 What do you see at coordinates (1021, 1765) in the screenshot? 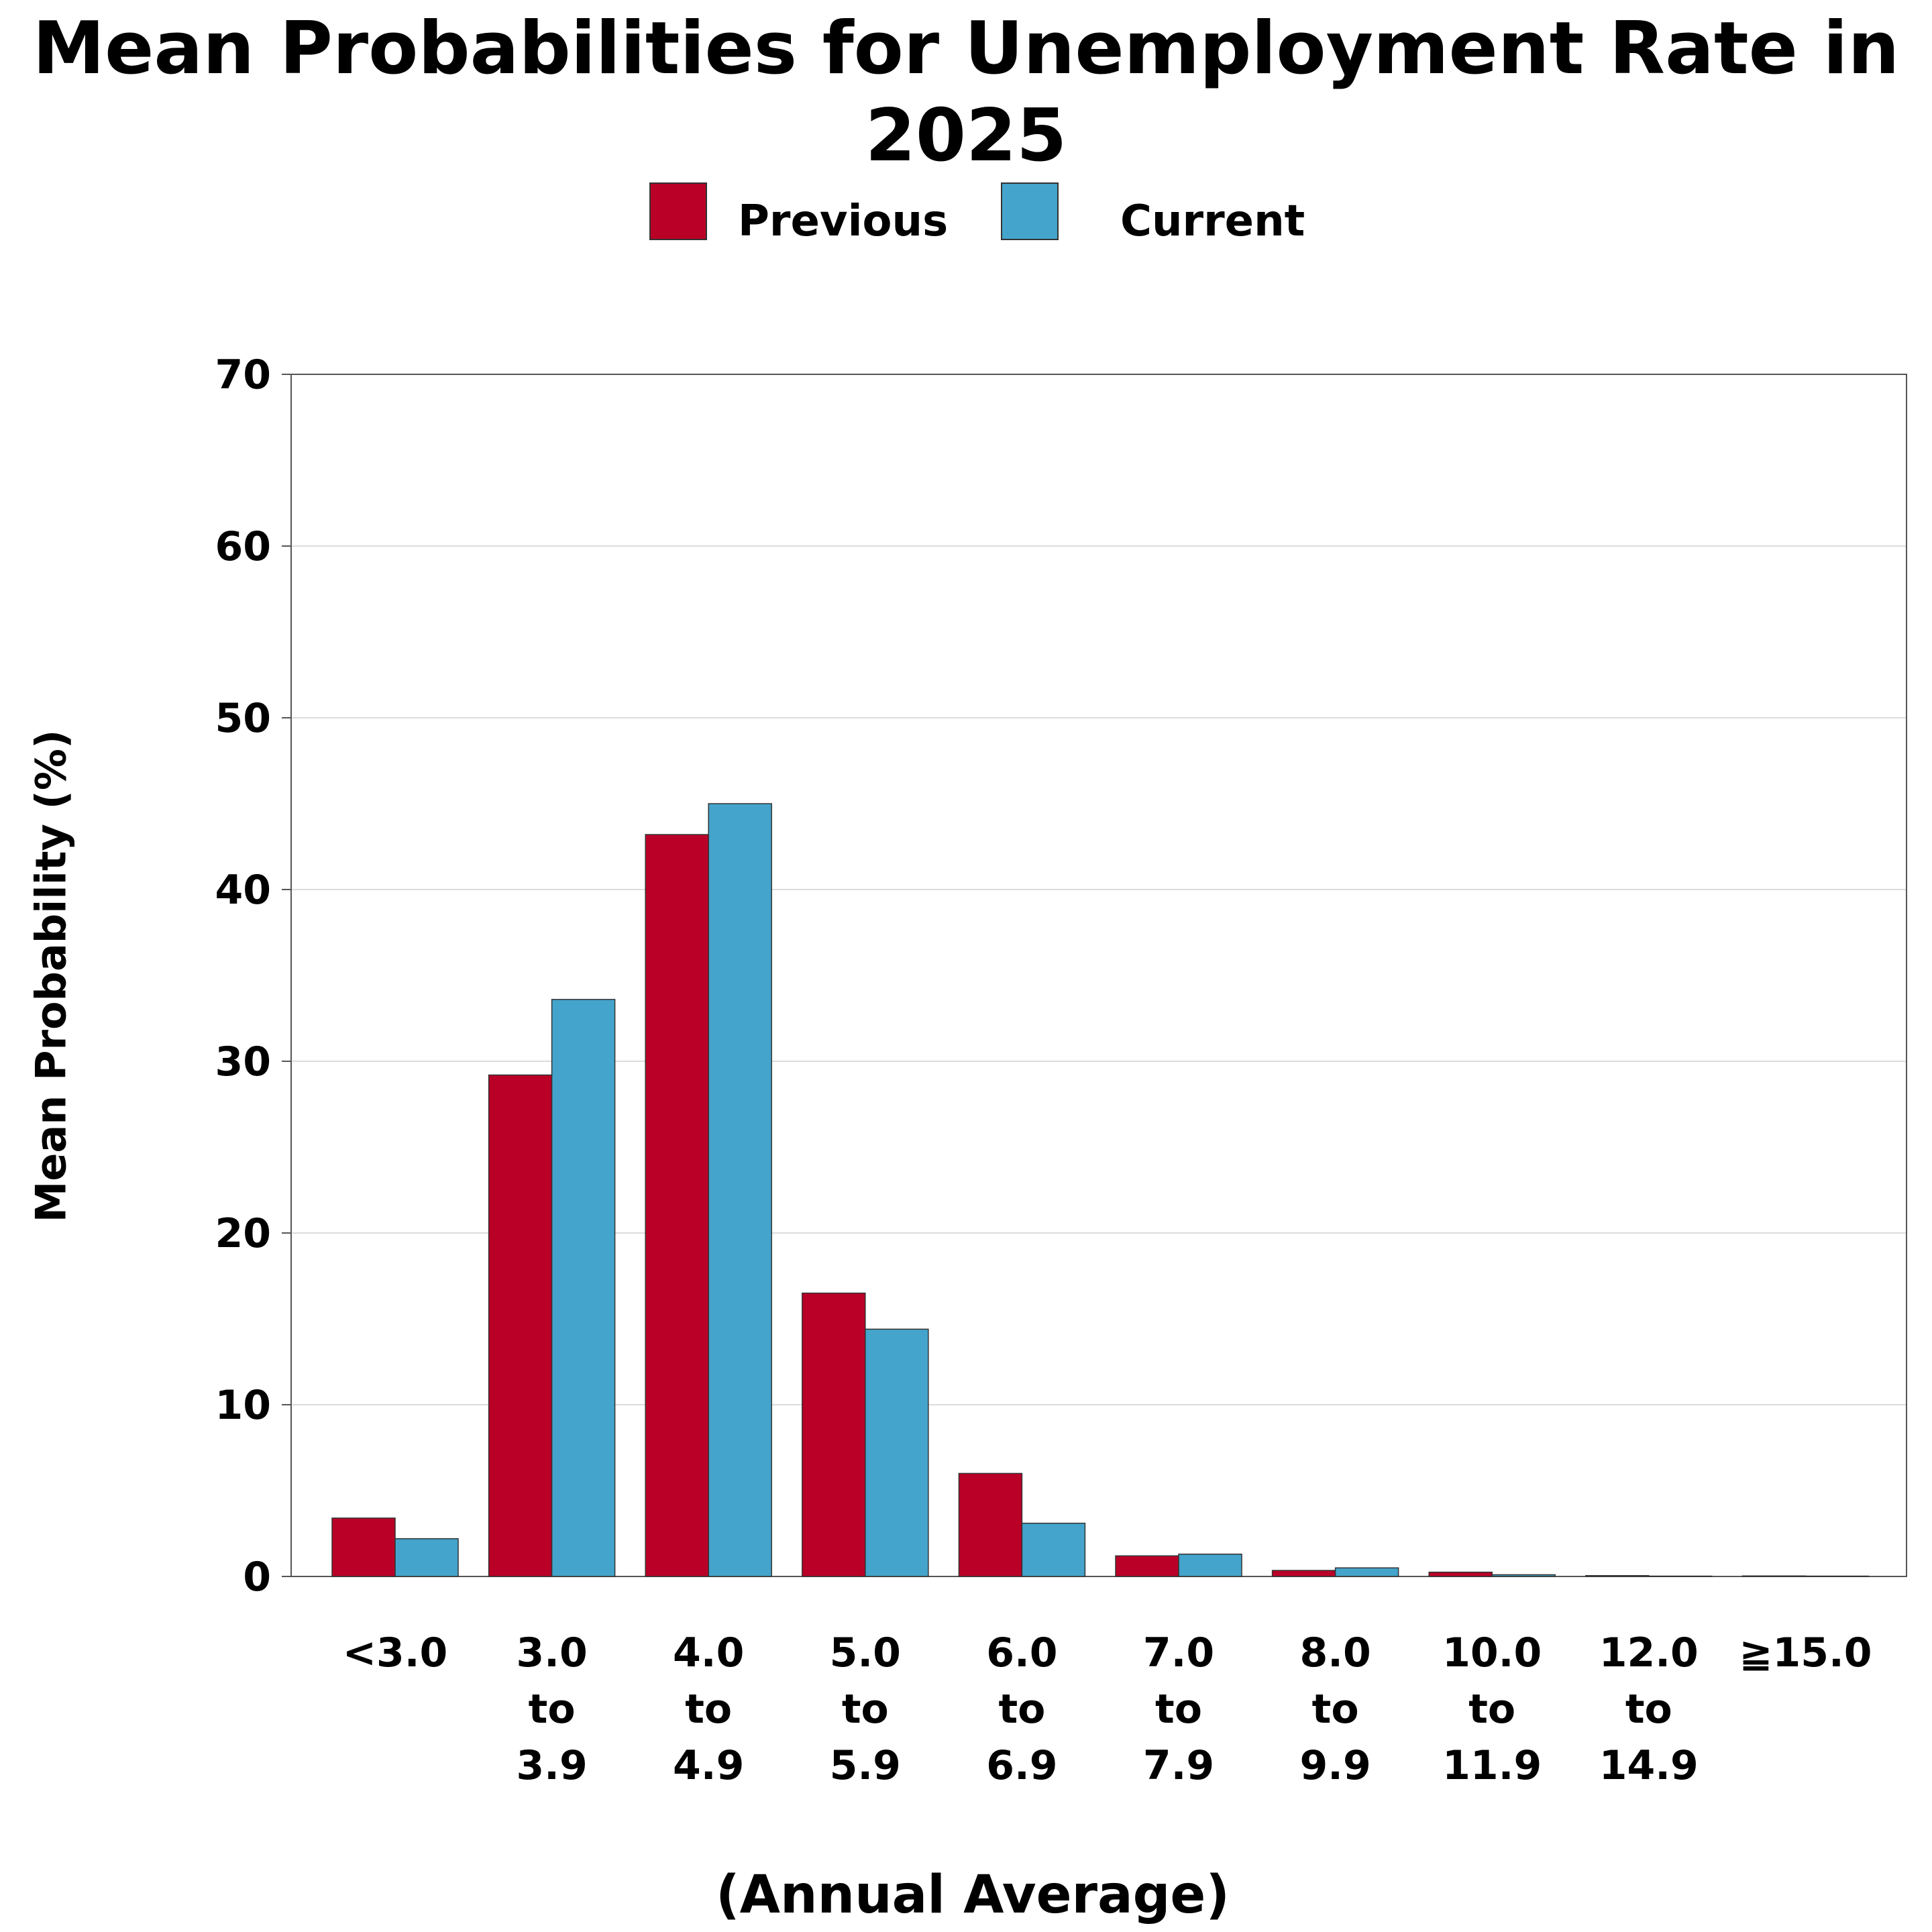
I see `x-tick-label: 6.9` at bounding box center [1021, 1765].